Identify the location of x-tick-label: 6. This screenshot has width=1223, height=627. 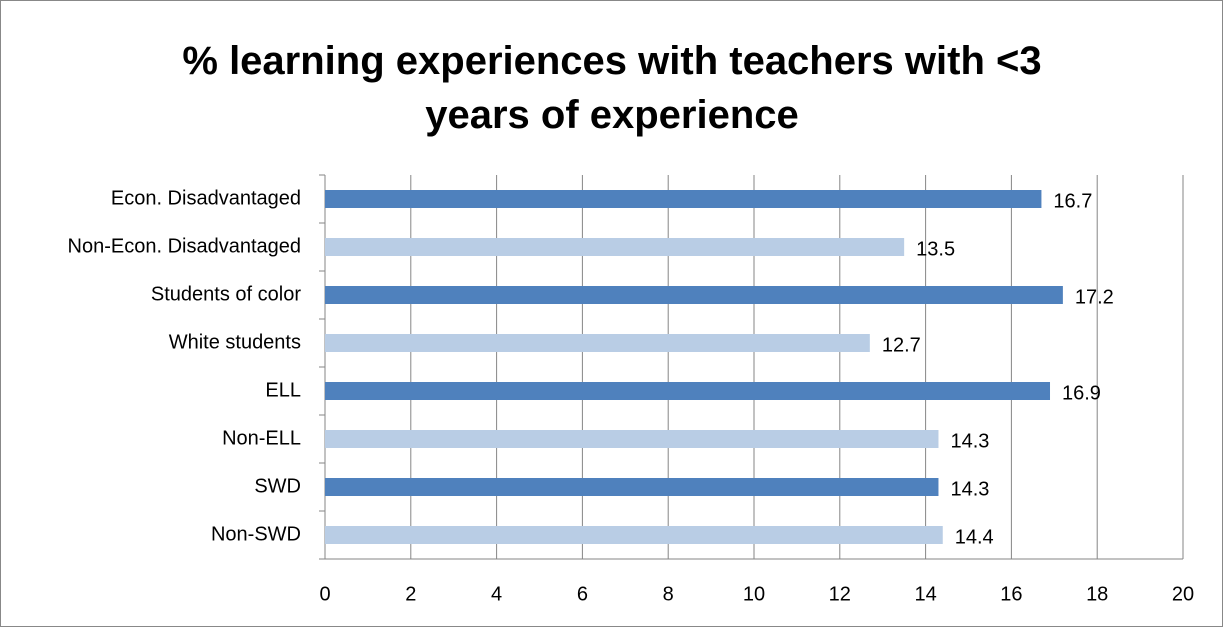
(582, 594).